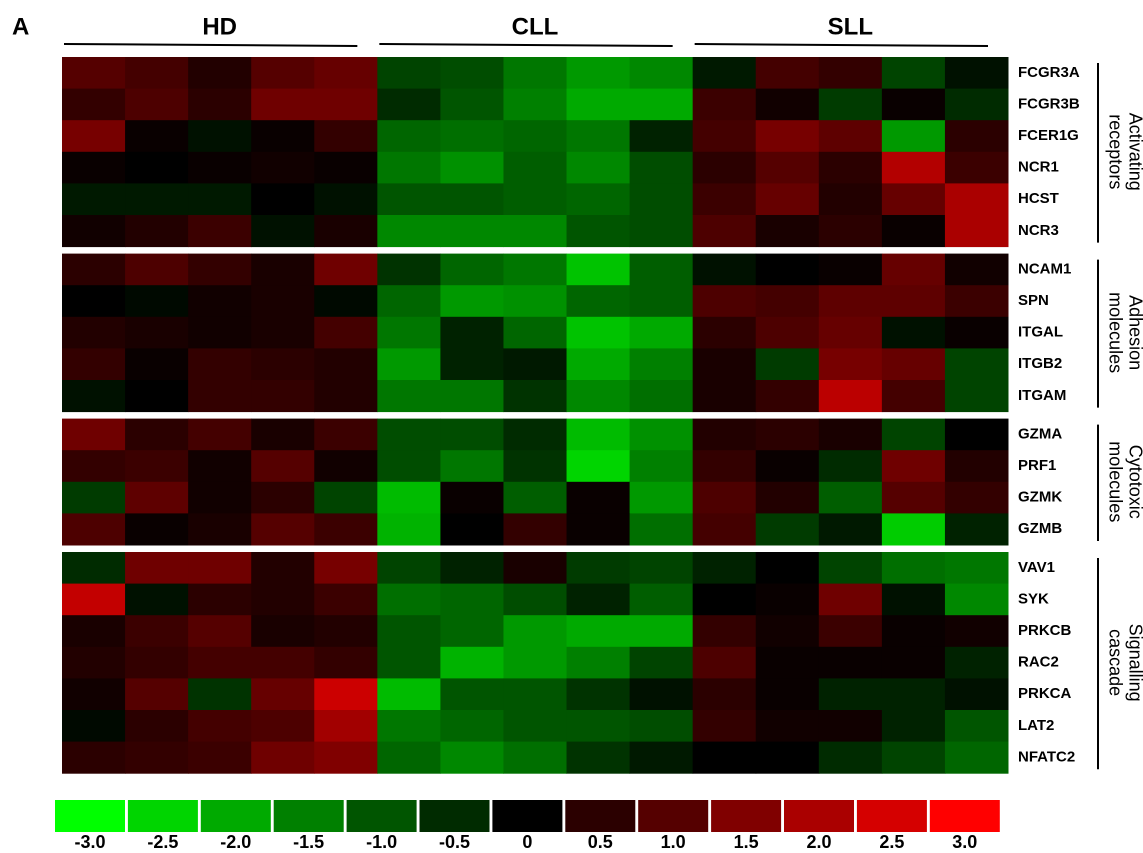 The width and height of the screenshot is (1143, 853). I want to click on colorbar-tick-label: -0.5, so click(454, 842).